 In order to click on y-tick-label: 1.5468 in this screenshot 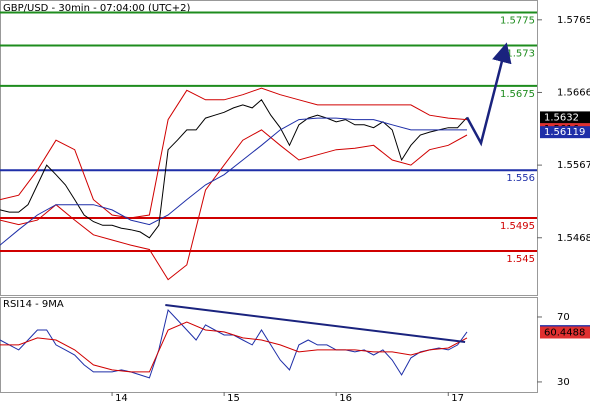, I will do `click(573, 238)`.